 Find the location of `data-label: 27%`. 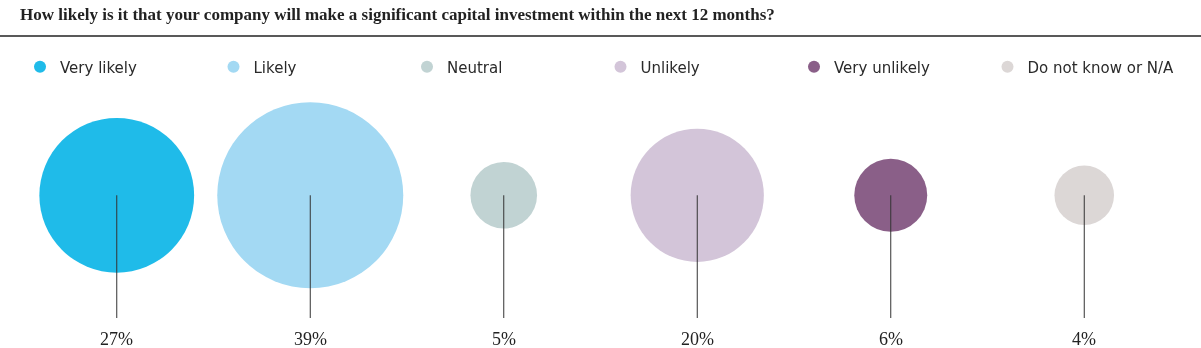

data-label: 27% is located at coordinates (116, 338).